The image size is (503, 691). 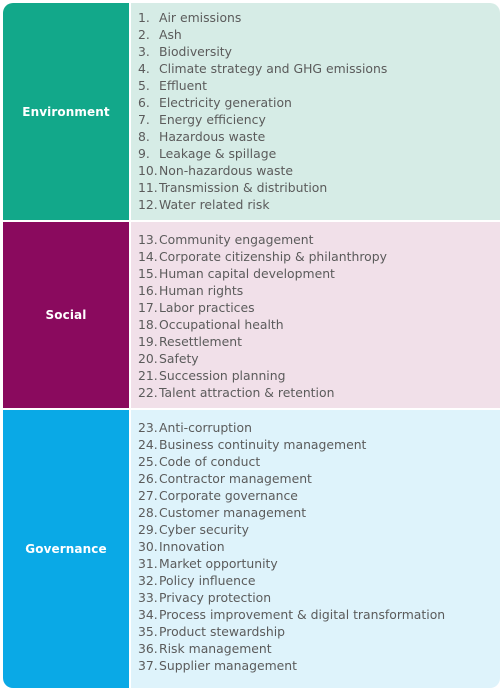 I want to click on topic-item: 12. Water related risk, so click(x=319, y=204).